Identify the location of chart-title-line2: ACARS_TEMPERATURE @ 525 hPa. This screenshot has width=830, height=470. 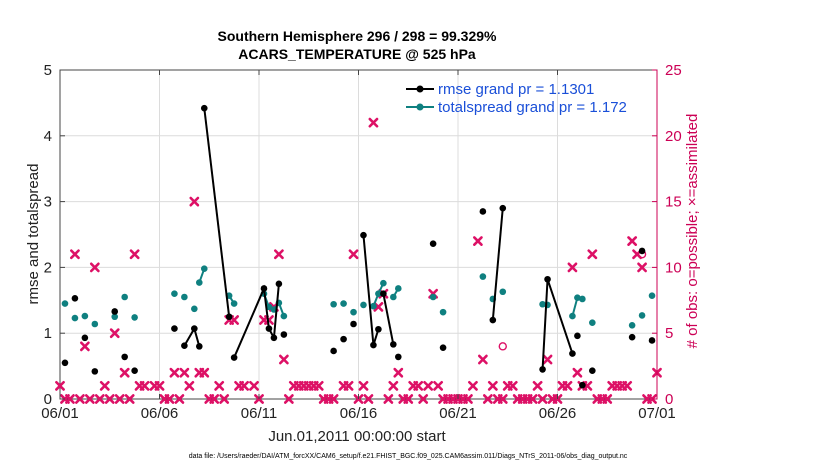
(357, 54).